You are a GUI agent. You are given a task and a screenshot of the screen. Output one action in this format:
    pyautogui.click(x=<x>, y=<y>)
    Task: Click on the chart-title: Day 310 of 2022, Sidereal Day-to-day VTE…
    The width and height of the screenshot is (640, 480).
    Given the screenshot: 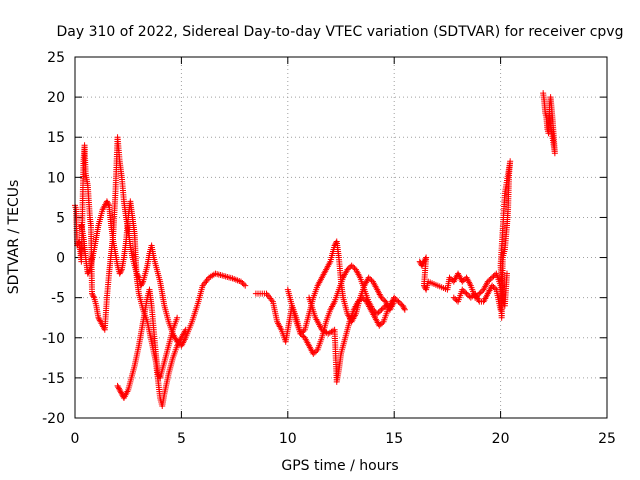 What is the action you would take?
    pyautogui.click(x=340, y=32)
    